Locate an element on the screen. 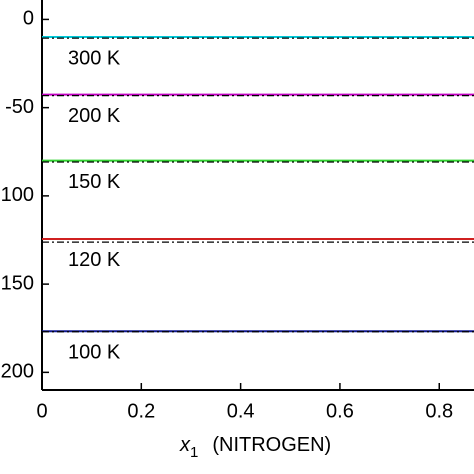 The width and height of the screenshot is (474, 474). y-tick-label: -200 is located at coordinates (17, 372).